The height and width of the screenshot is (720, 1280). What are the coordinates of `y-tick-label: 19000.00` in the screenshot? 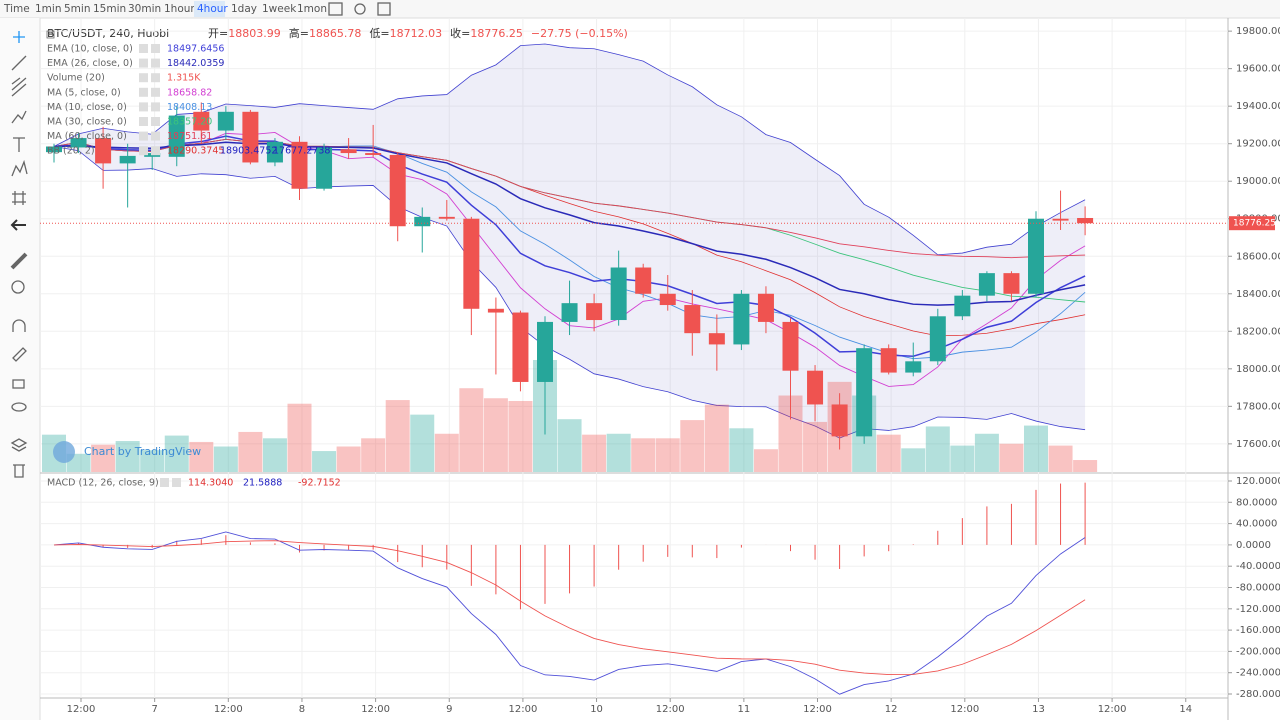 It's located at (1258, 181).